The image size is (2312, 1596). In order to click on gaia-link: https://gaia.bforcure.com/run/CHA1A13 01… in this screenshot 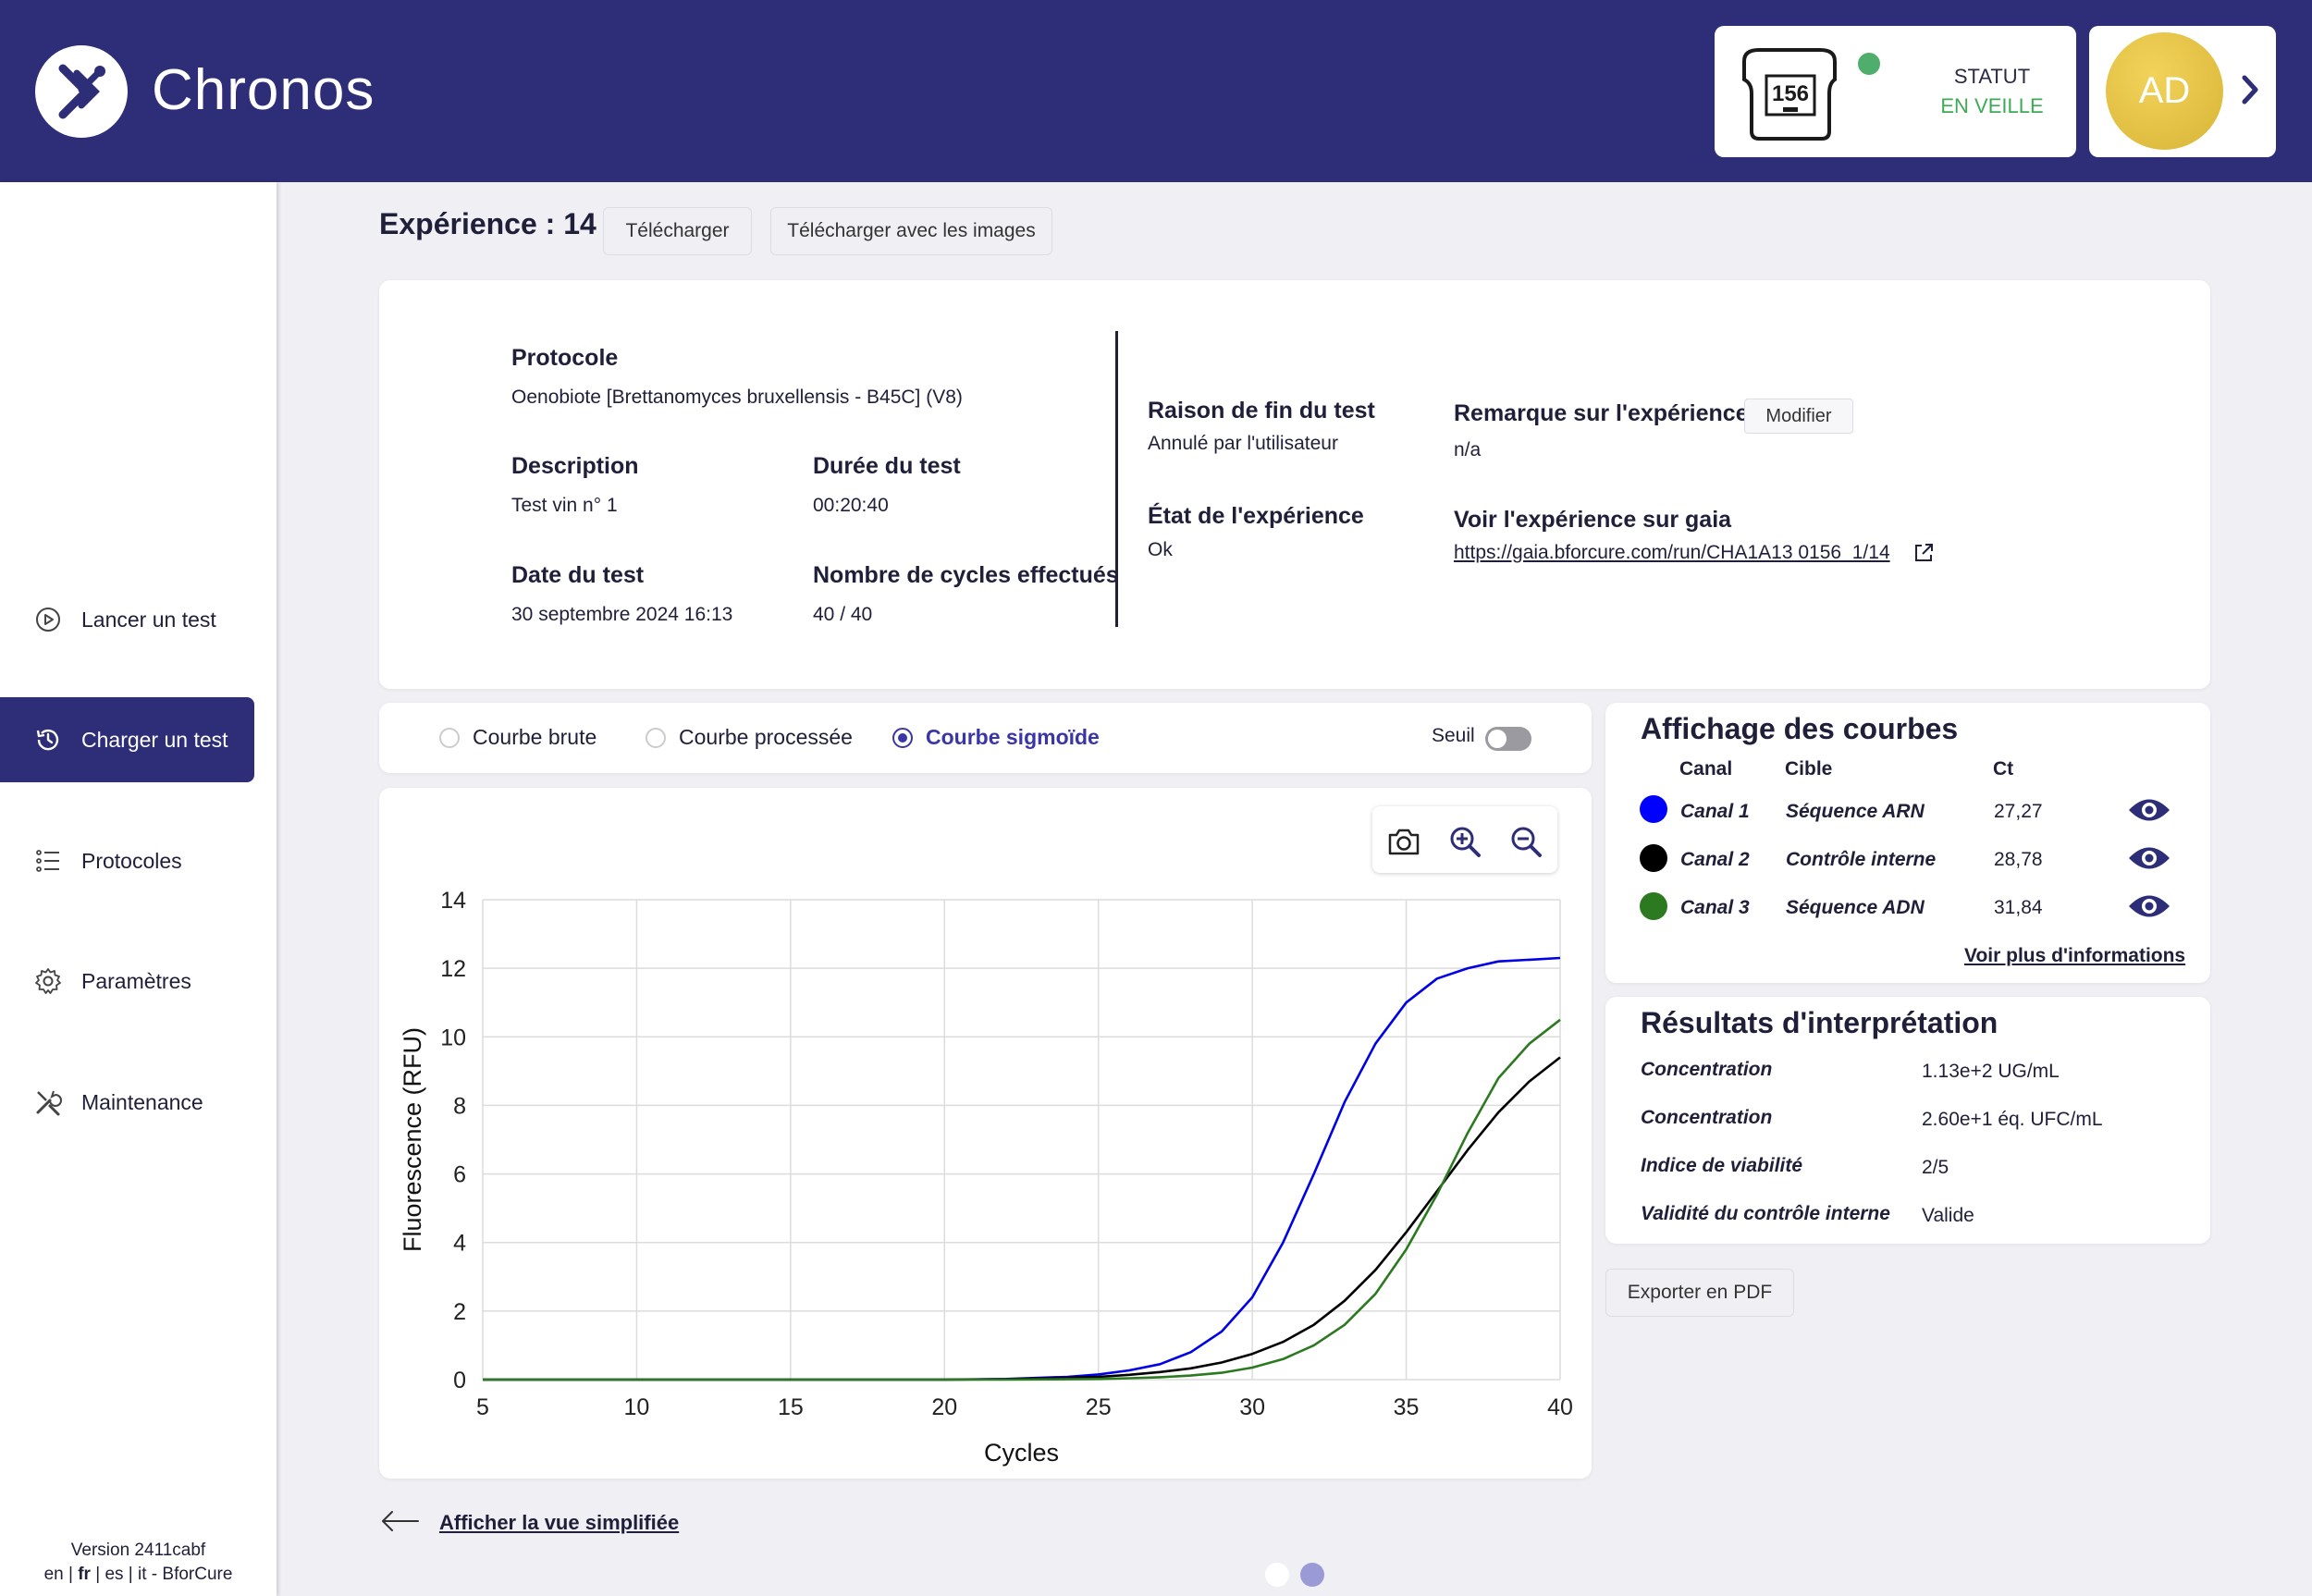, I will do `click(1672, 552)`.